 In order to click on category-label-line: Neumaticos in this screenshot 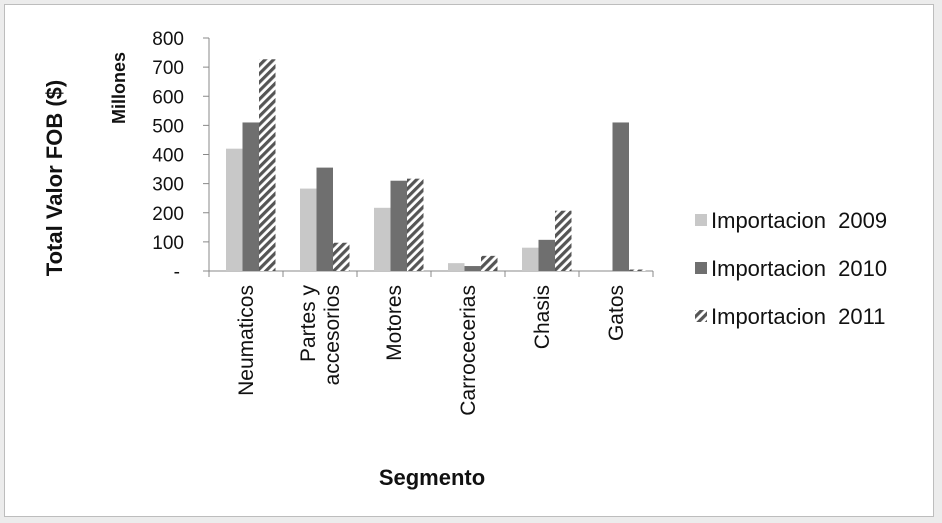, I will do `click(246, 340)`.